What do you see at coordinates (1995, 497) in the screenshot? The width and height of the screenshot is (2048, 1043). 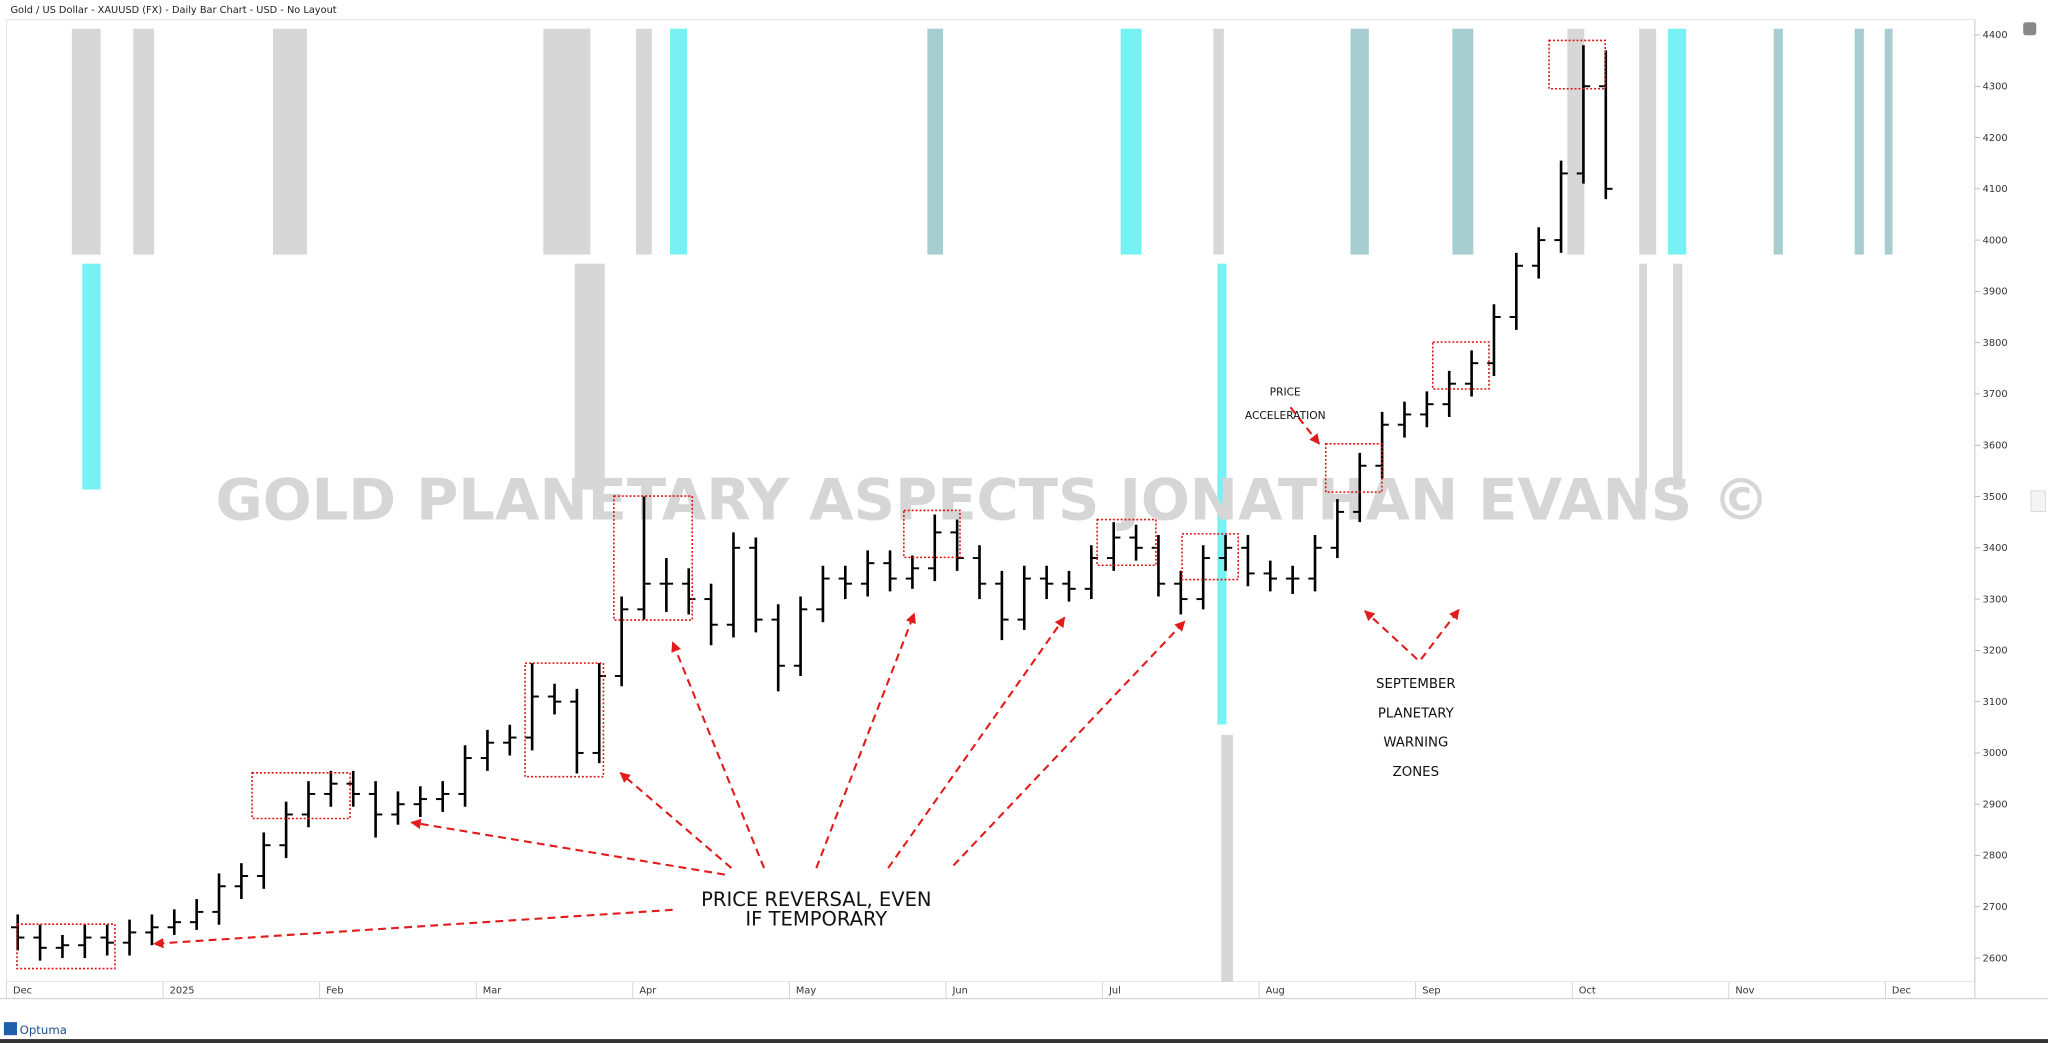 I see `y-tick-label: 3500` at bounding box center [1995, 497].